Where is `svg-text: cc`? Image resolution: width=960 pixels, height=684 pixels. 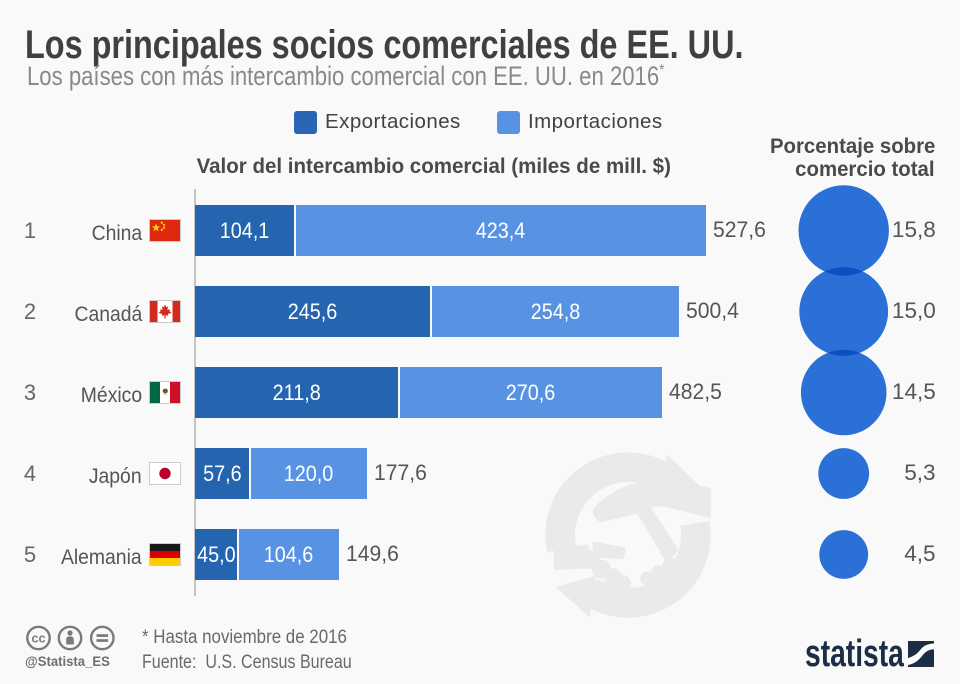
svg-text: cc is located at coordinates (39, 638).